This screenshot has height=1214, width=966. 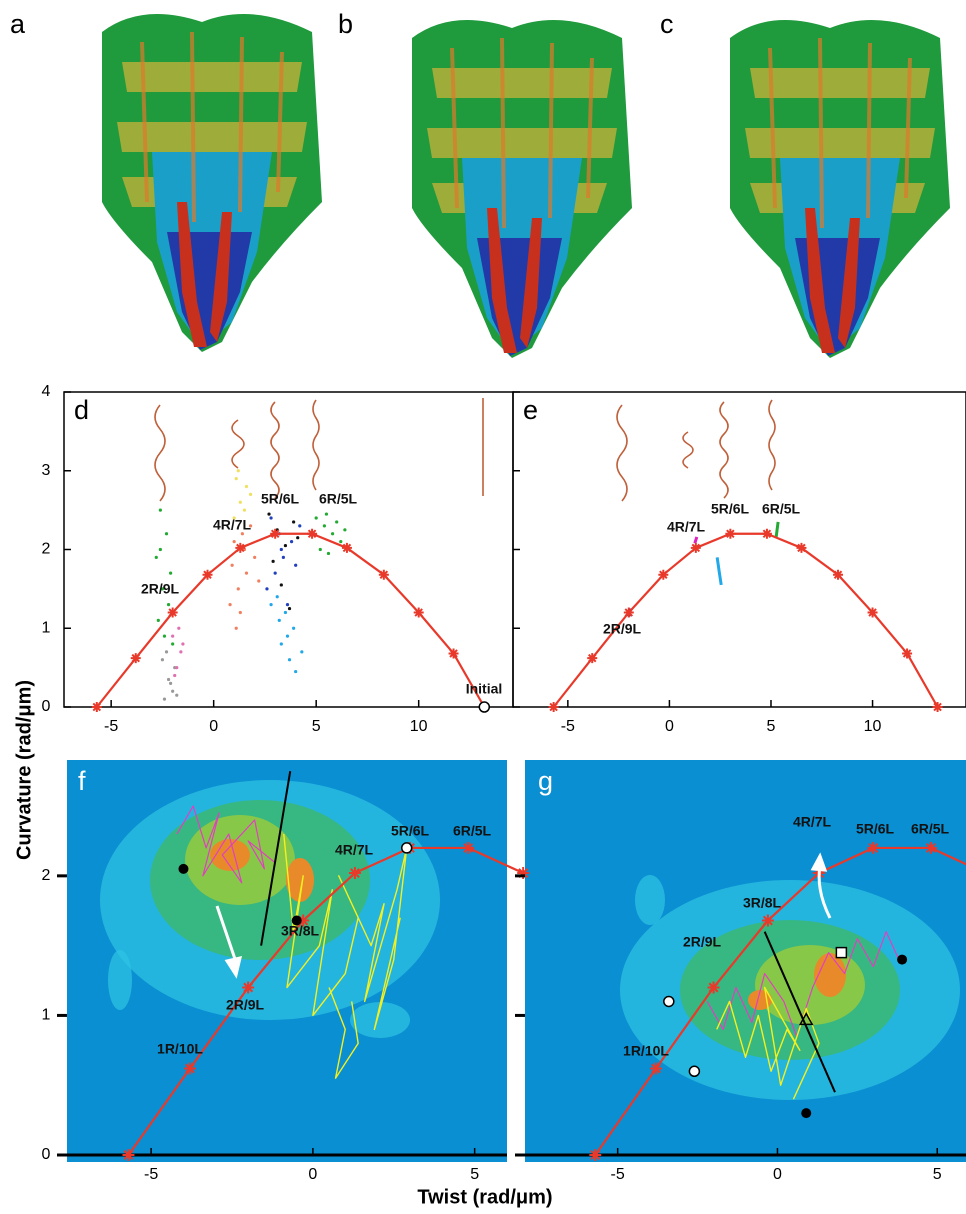 What do you see at coordinates (762, 903) in the screenshot?
I see `annotation: 3R/8L` at bounding box center [762, 903].